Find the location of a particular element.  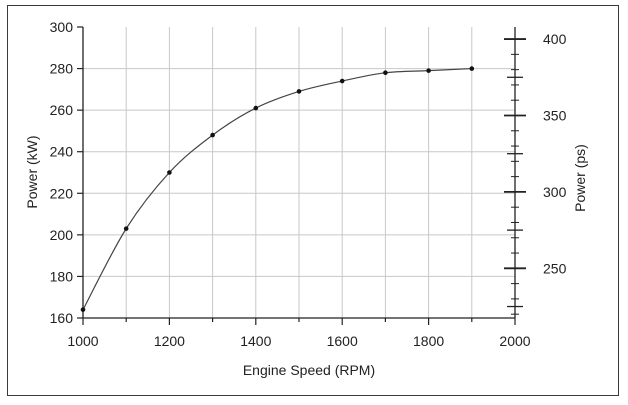

y-tick-label: 300 is located at coordinates (62, 27).